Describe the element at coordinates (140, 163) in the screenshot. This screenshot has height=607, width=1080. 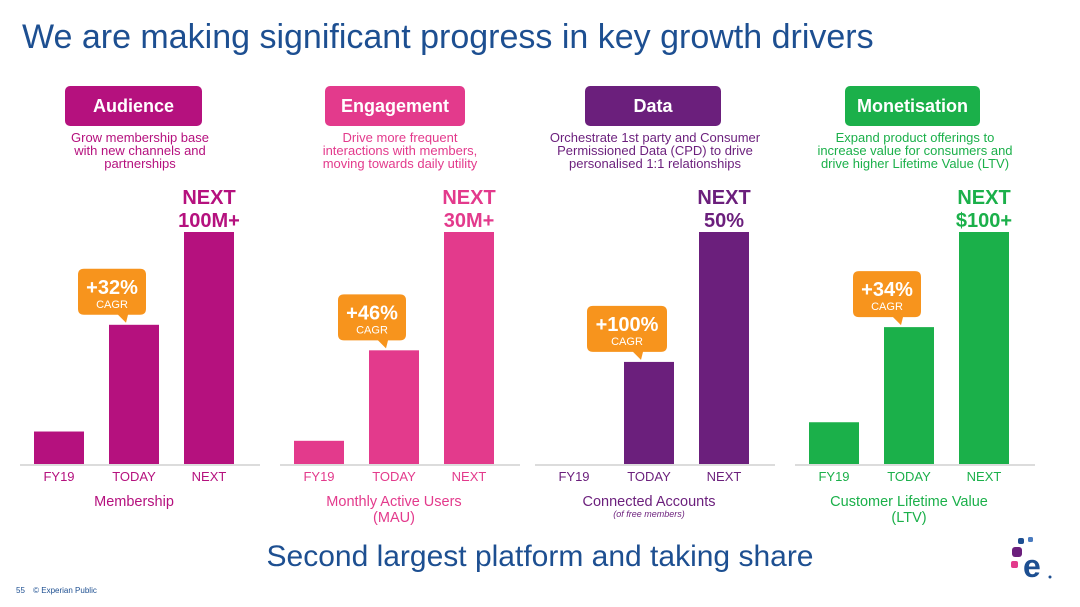
I see `description-line: partnerships` at that location.